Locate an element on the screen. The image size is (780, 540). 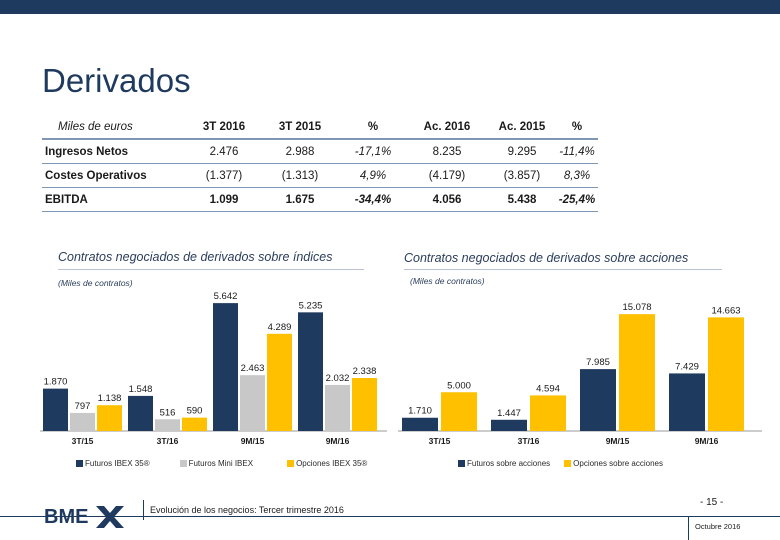
table-cell: -34,4% is located at coordinates (373, 199).